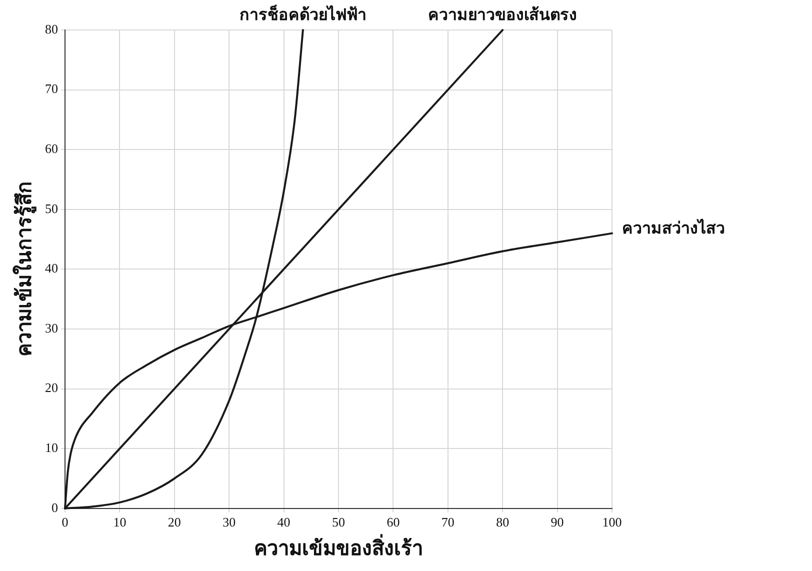  Describe the element at coordinates (557, 522) in the screenshot. I see `x-tick-label: 90` at that location.